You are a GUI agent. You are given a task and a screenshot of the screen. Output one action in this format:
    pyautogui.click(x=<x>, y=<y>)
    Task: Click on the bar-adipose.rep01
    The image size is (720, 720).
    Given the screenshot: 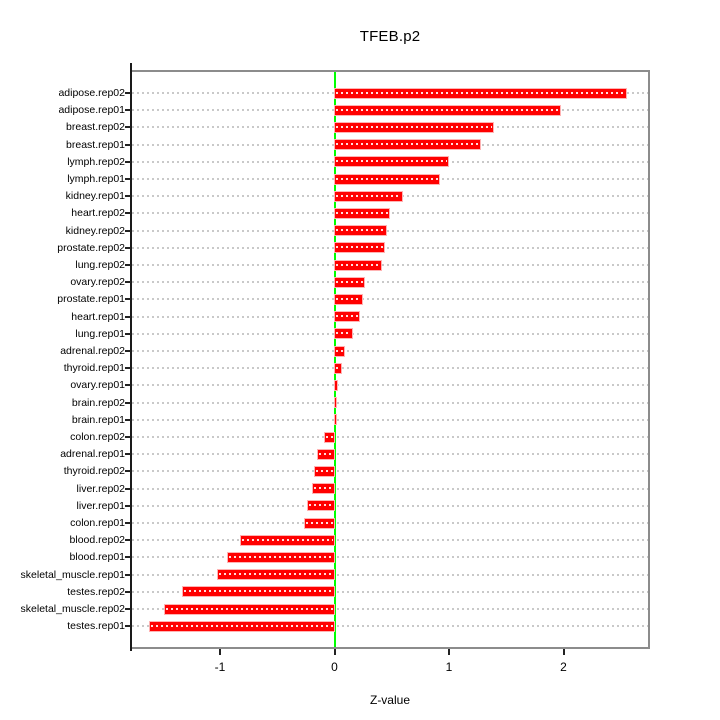 What is the action you would take?
    pyautogui.click(x=447, y=110)
    